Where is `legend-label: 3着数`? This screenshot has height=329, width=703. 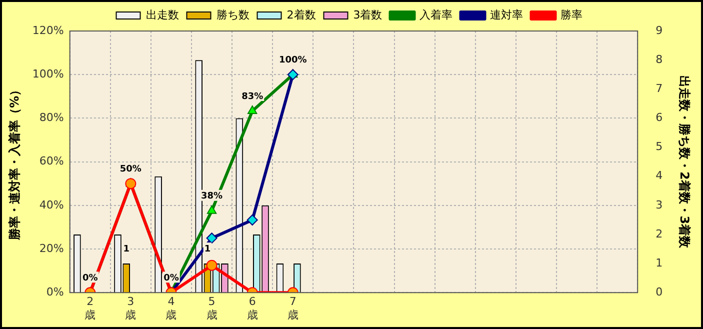
legend-label: 3着数 is located at coordinates (367, 15).